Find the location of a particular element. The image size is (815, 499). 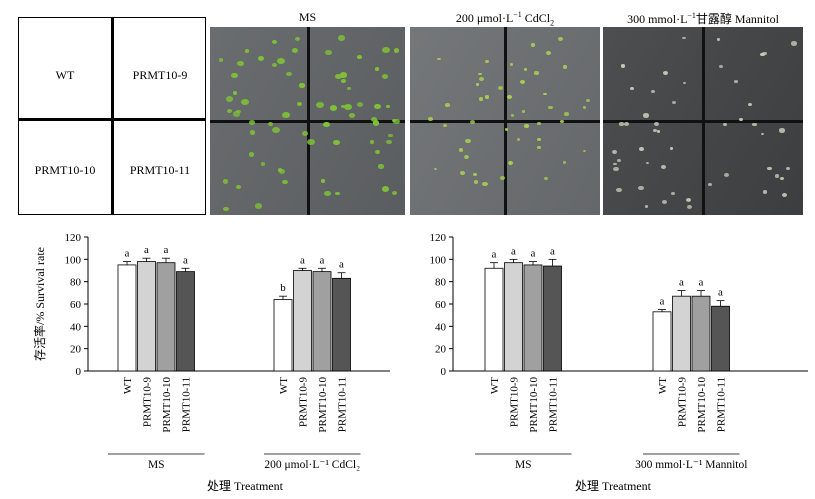

grid-cell-wt: WT is located at coordinates (65, 75).